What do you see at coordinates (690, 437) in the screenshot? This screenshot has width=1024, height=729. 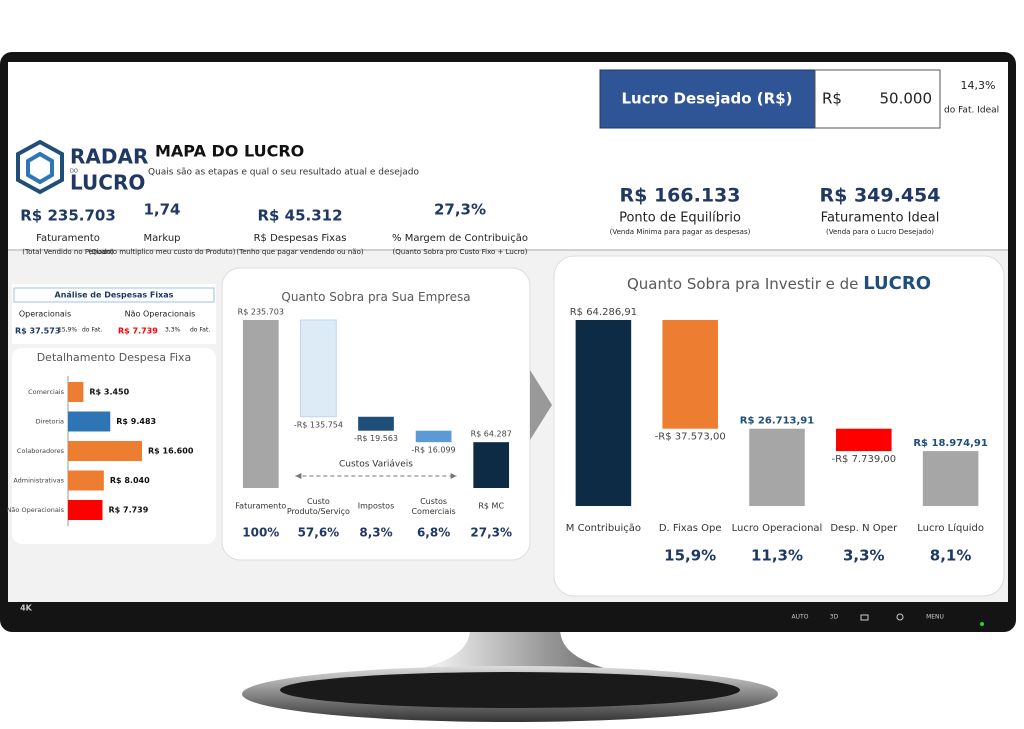 I see `data-label: -R$ 37.573,00` at bounding box center [690, 437].